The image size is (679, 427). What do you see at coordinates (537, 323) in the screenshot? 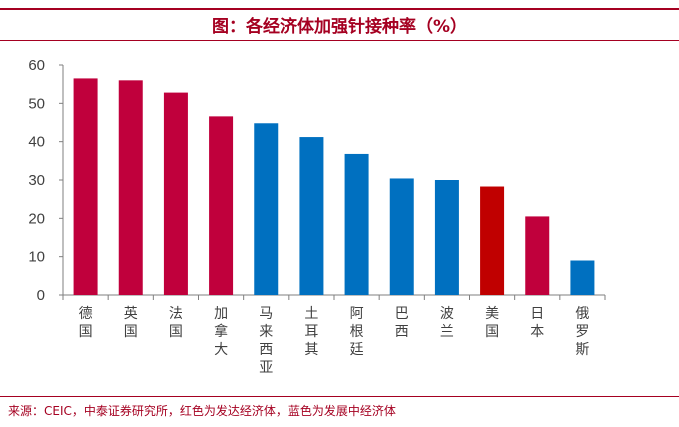
I see `x-category-label: 日本` at bounding box center [537, 323].